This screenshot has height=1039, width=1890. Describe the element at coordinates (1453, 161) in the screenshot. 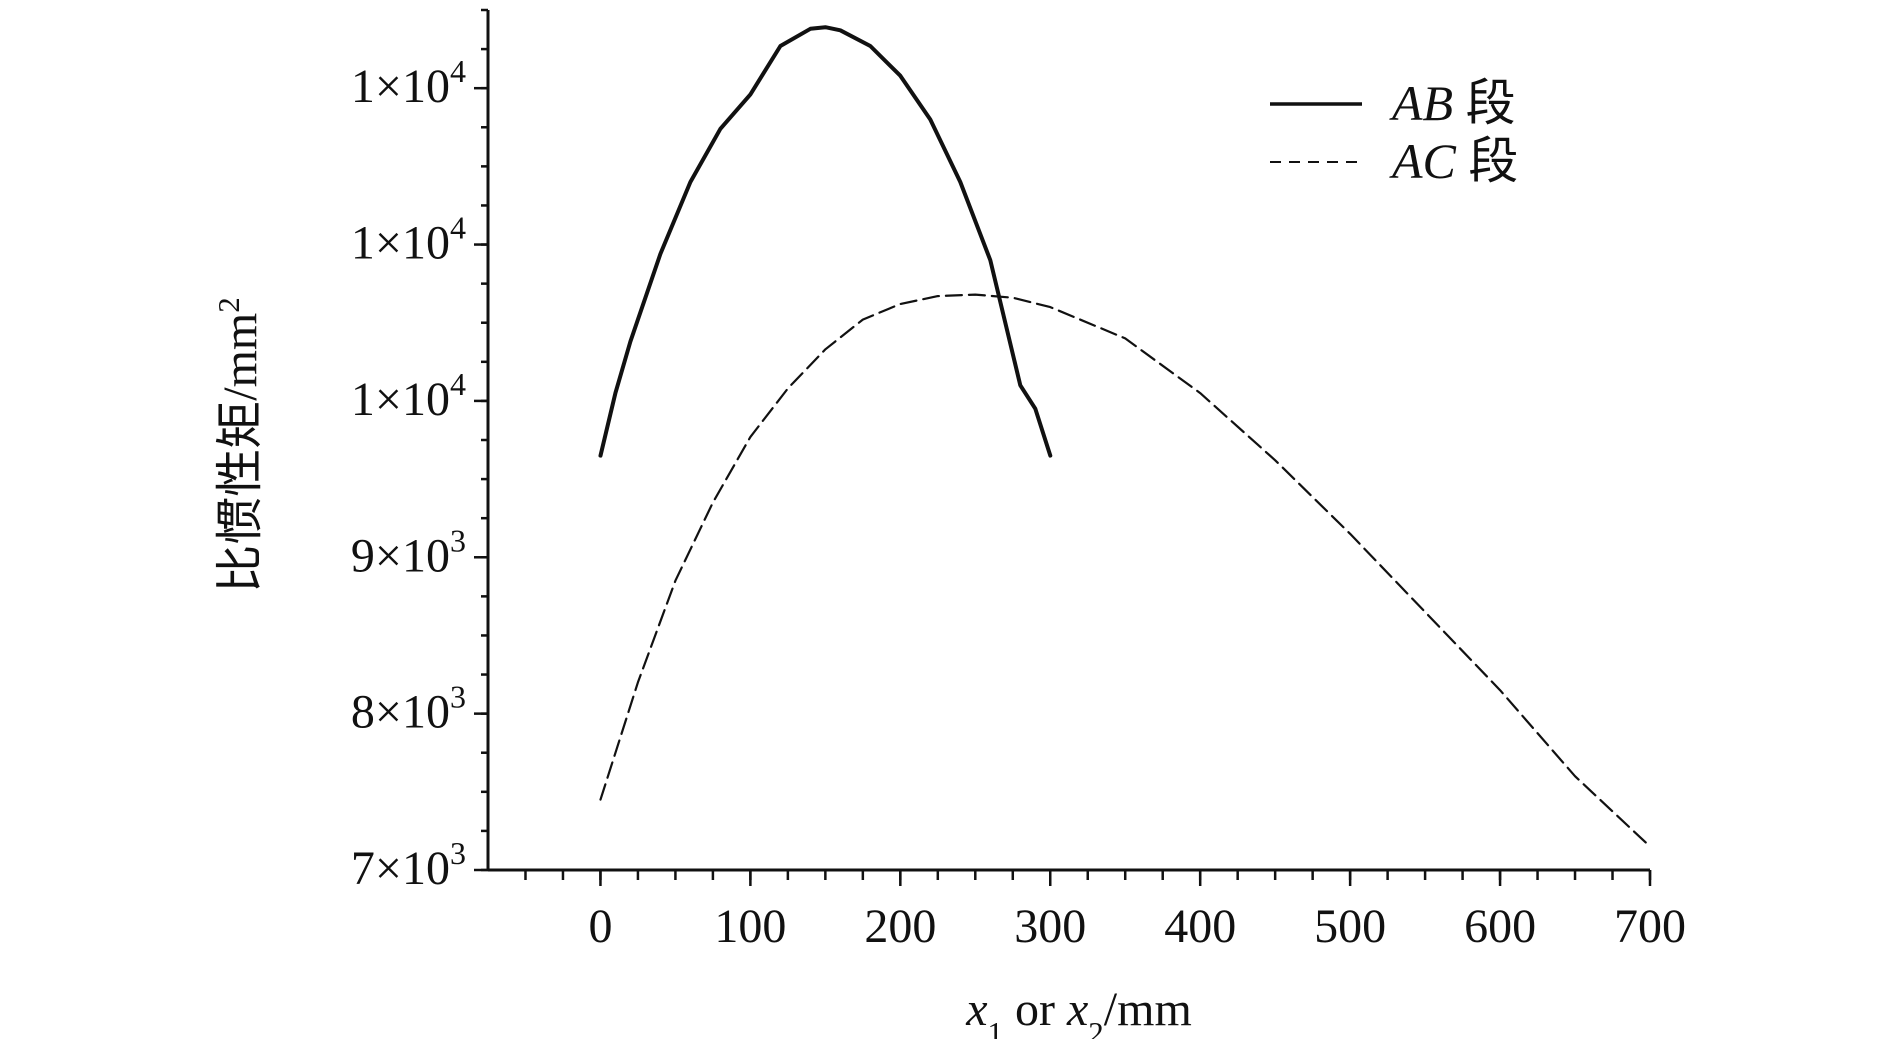

I see `legend-label-2: AC 段` at that location.